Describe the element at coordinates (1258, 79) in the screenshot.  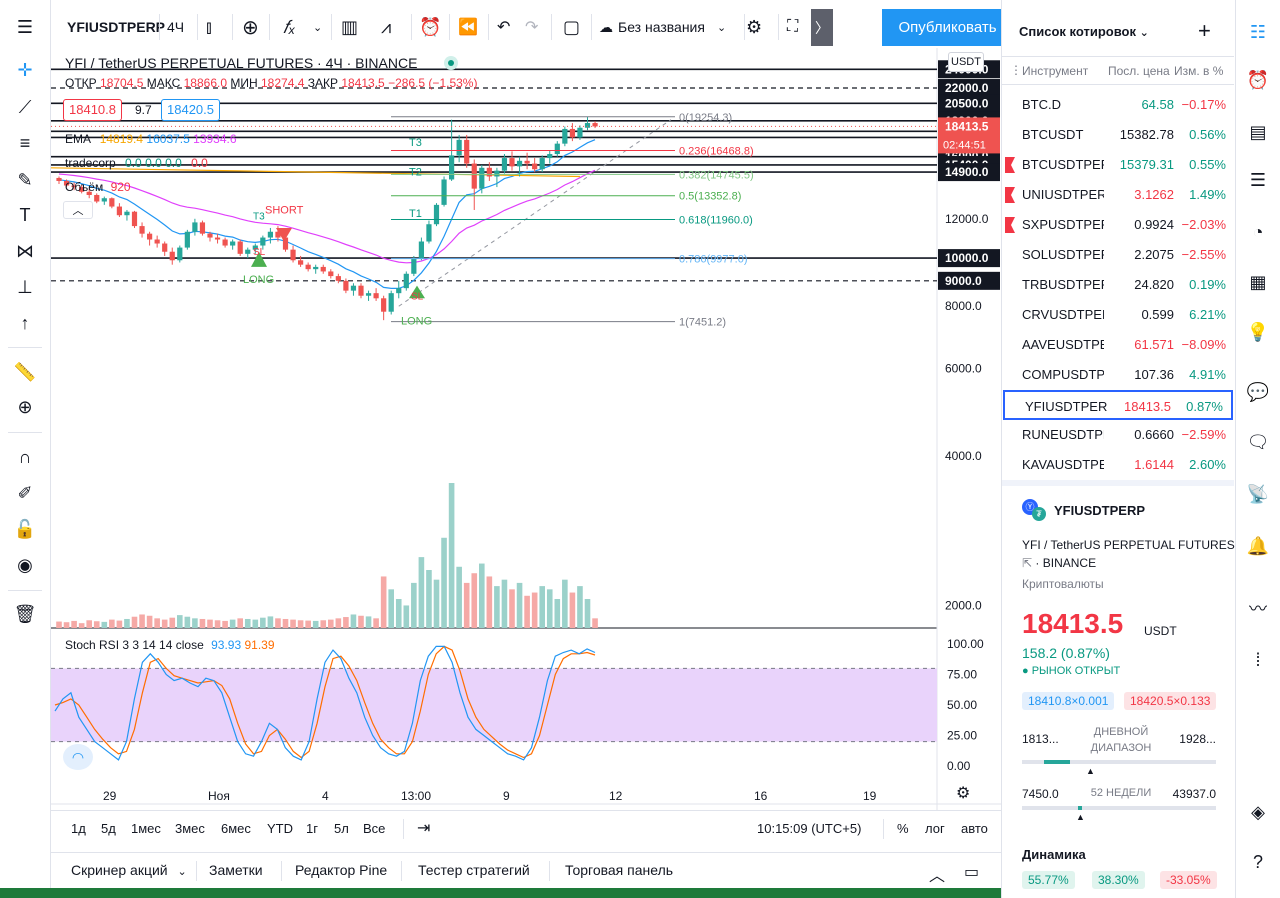
I see `alerts-clock-icon: ⏰` at that location.